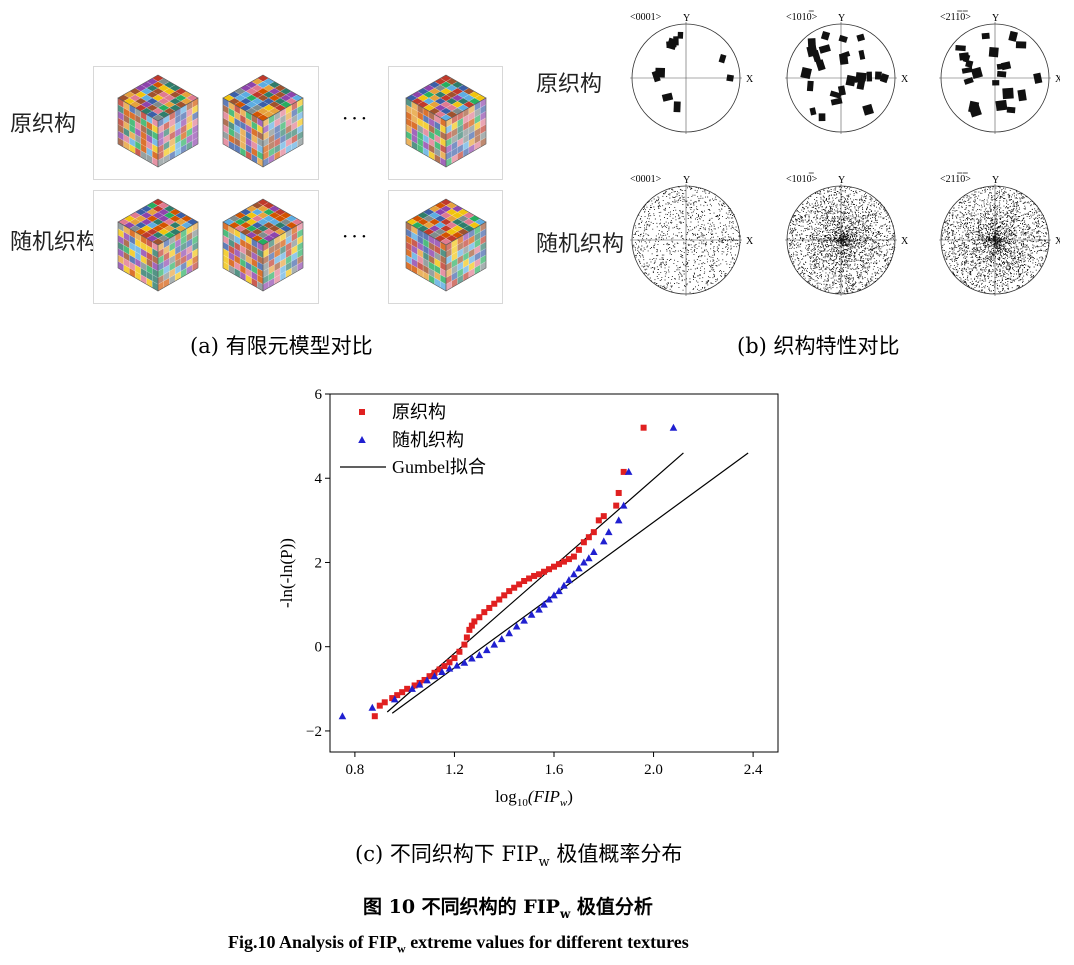 Image resolution: width=1074 pixels, height=965 pixels. Describe the element at coordinates (646, 179) in the screenshot. I see `pole-figure-title: <0001>` at that location.